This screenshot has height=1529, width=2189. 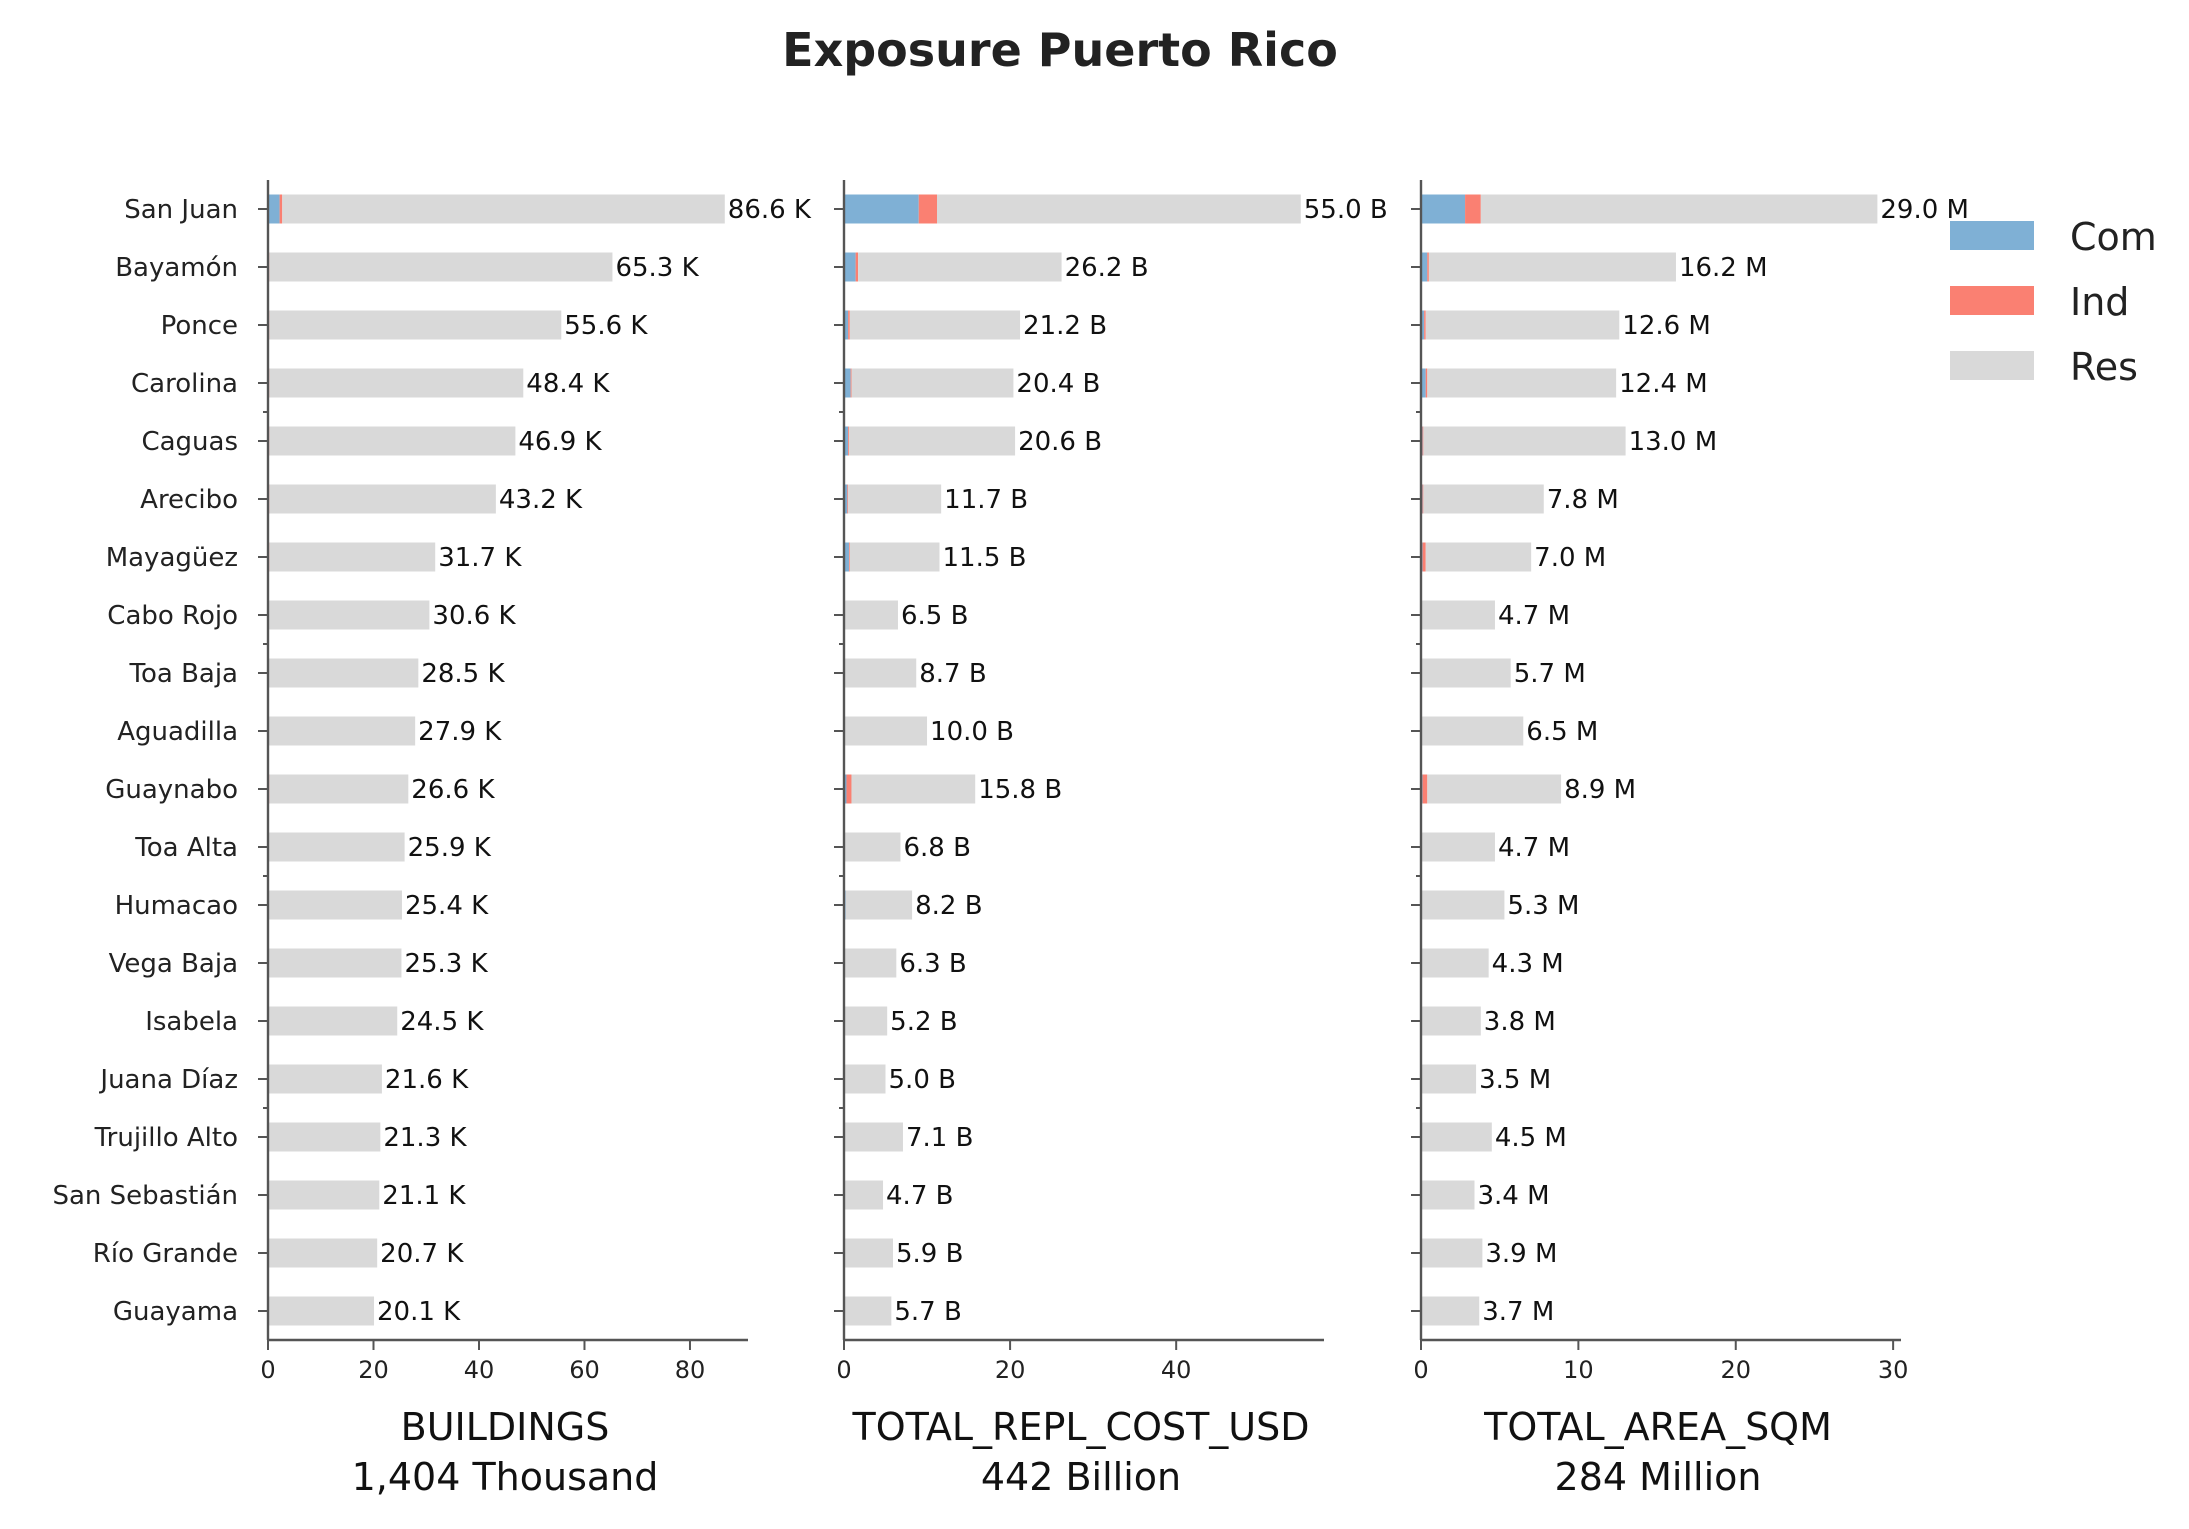 I want to click on data-label-toa-alta: 25.9 K, so click(x=450, y=848).